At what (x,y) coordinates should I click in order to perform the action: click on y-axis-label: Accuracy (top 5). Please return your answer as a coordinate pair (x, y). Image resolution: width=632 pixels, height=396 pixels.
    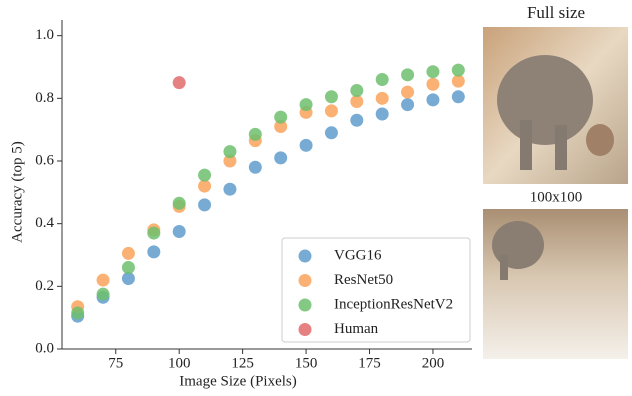
    Looking at the image, I should click on (17, 192).